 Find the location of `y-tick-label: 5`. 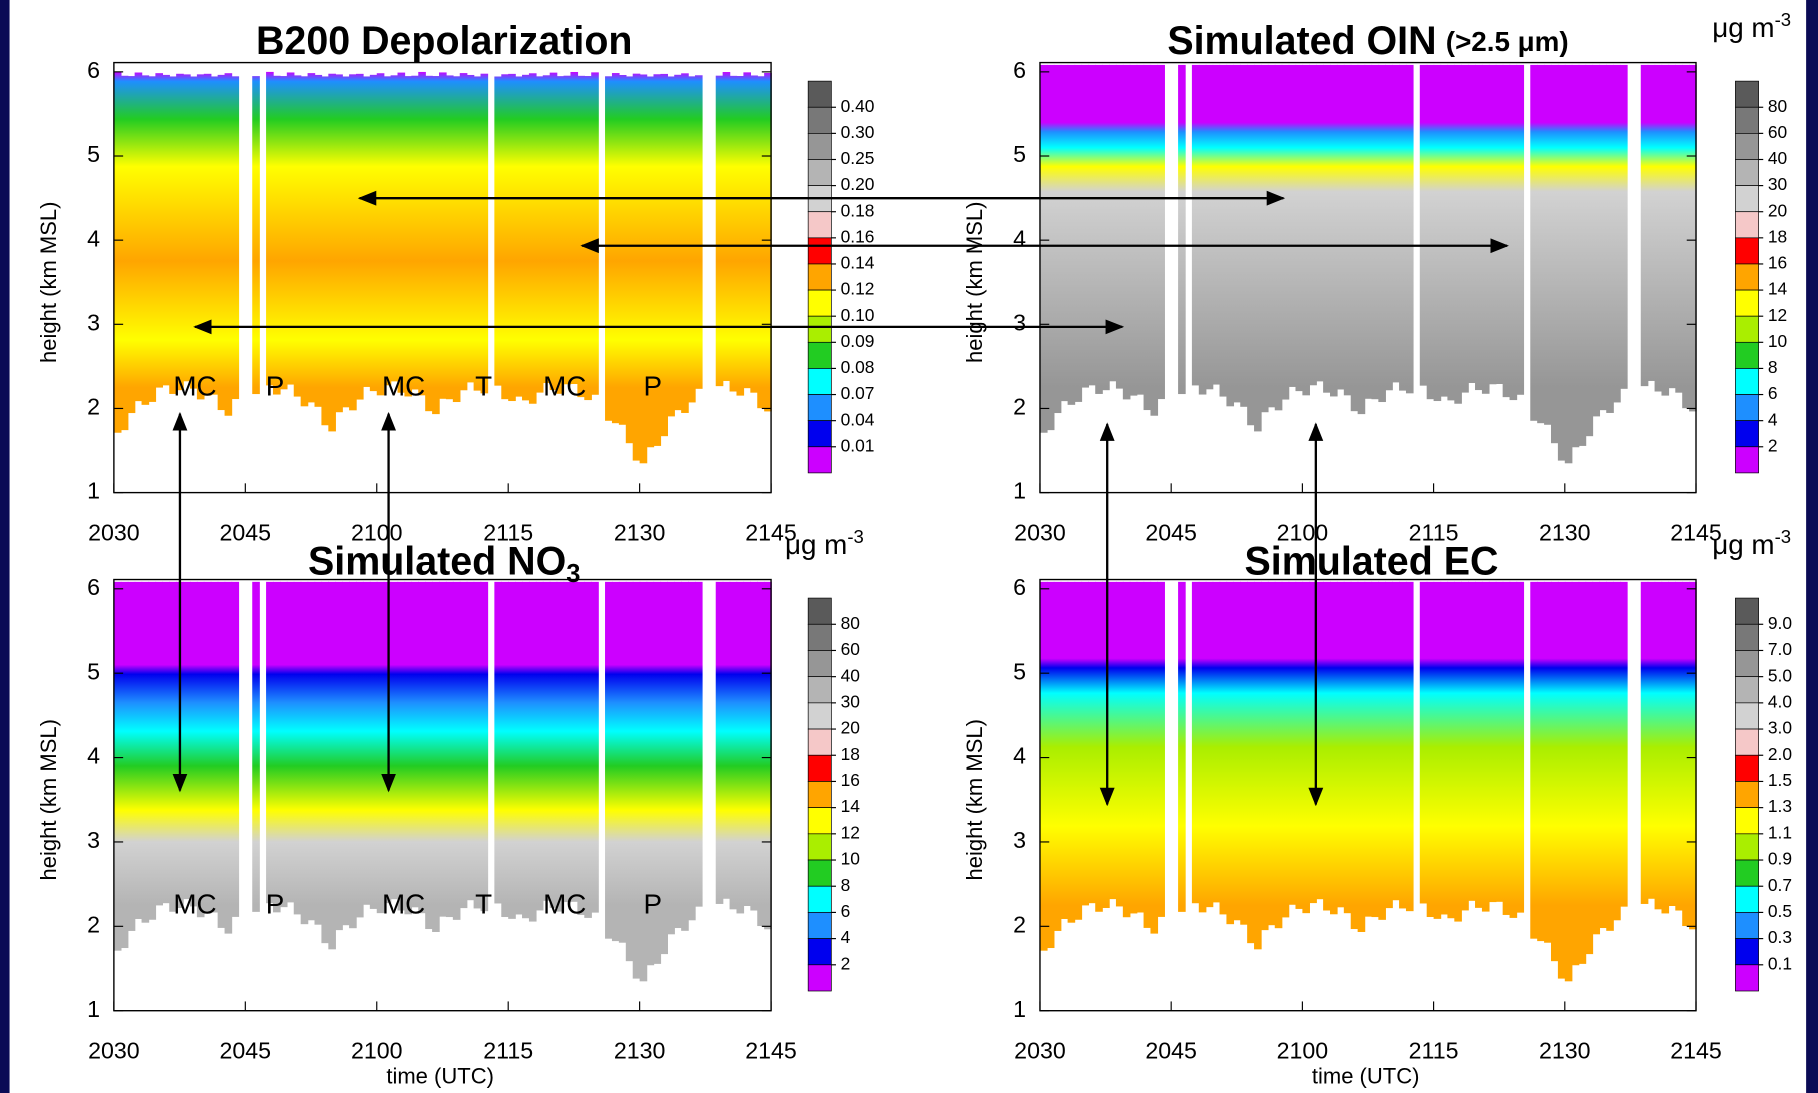

y-tick-label: 5 is located at coordinates (1019, 671).